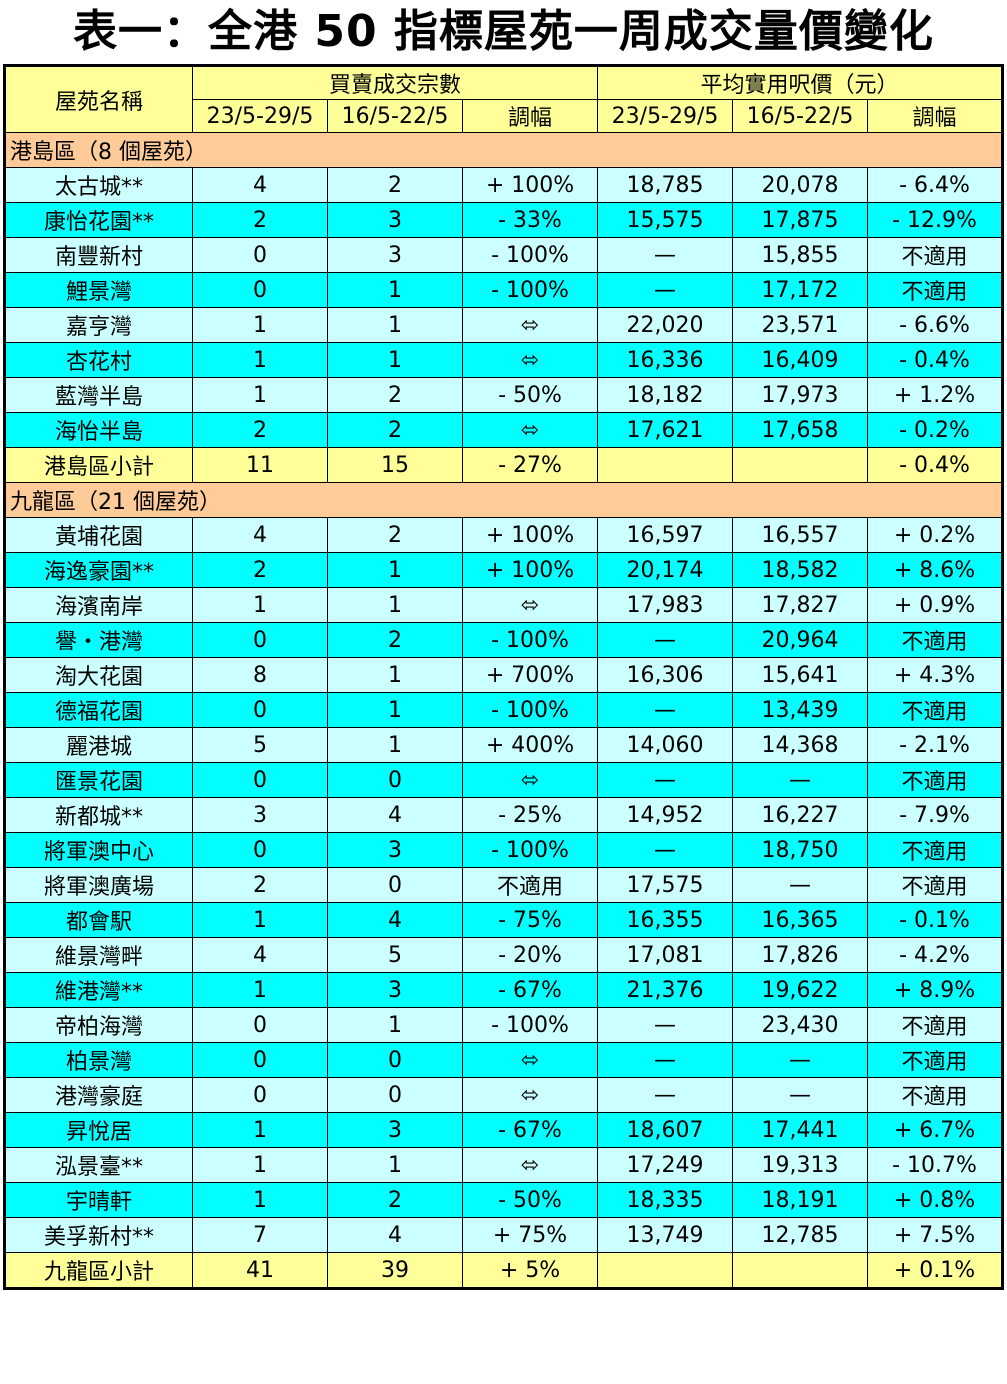 Image resolution: width=1007 pixels, height=1384 pixels. What do you see at coordinates (395, 955) in the screenshot?
I see `volume-previous-cell: 5` at bounding box center [395, 955].